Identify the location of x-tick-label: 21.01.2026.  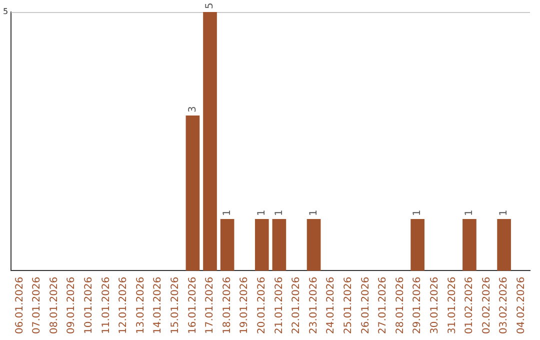
(279, 305).